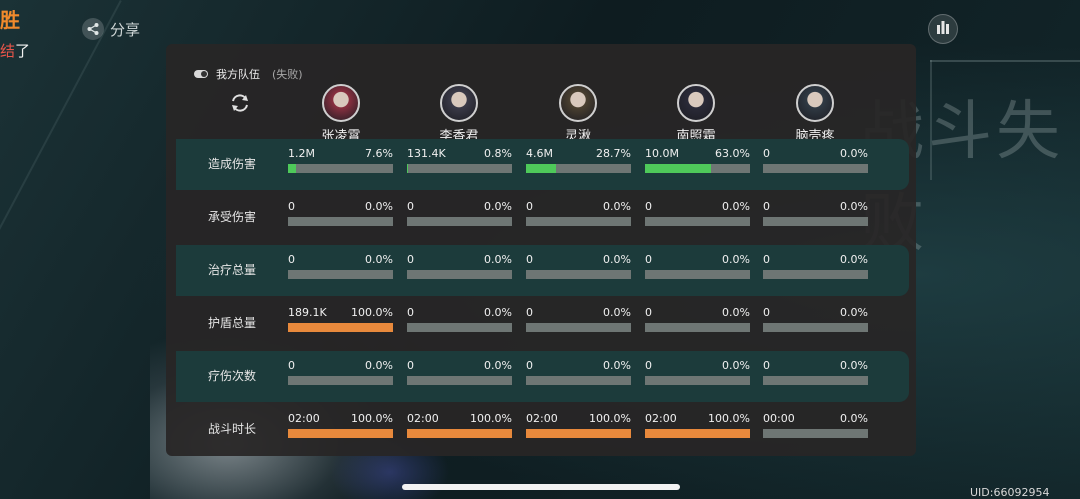  What do you see at coordinates (287, 74) in the screenshot?
I see `team-status: (失败)` at bounding box center [287, 74].